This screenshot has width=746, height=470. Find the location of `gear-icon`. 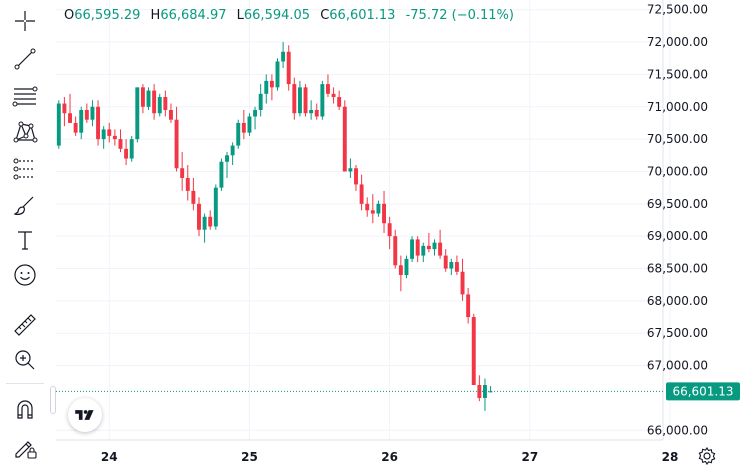

gear-icon is located at coordinates (707, 456).